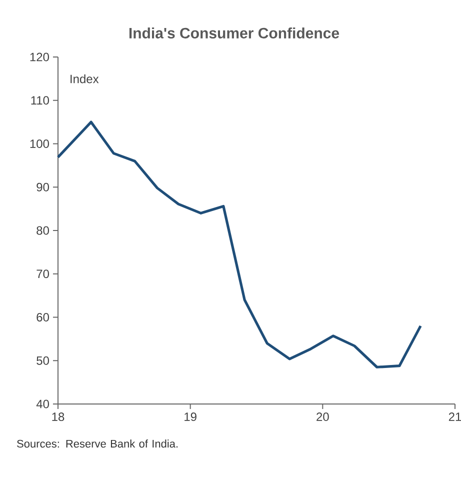 The width and height of the screenshot is (461, 478). I want to click on y-tick-label: 90, so click(42, 187).